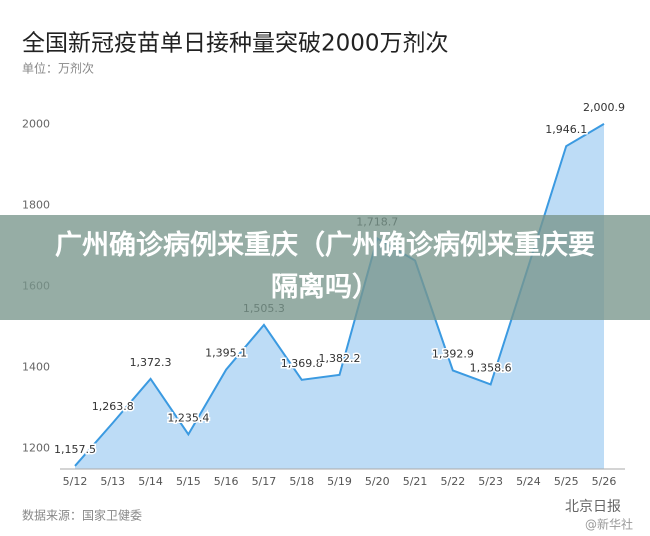 The image size is (650, 536). What do you see at coordinates (415, 481) in the screenshot?
I see `x-tick-label: 5/21` at bounding box center [415, 481].